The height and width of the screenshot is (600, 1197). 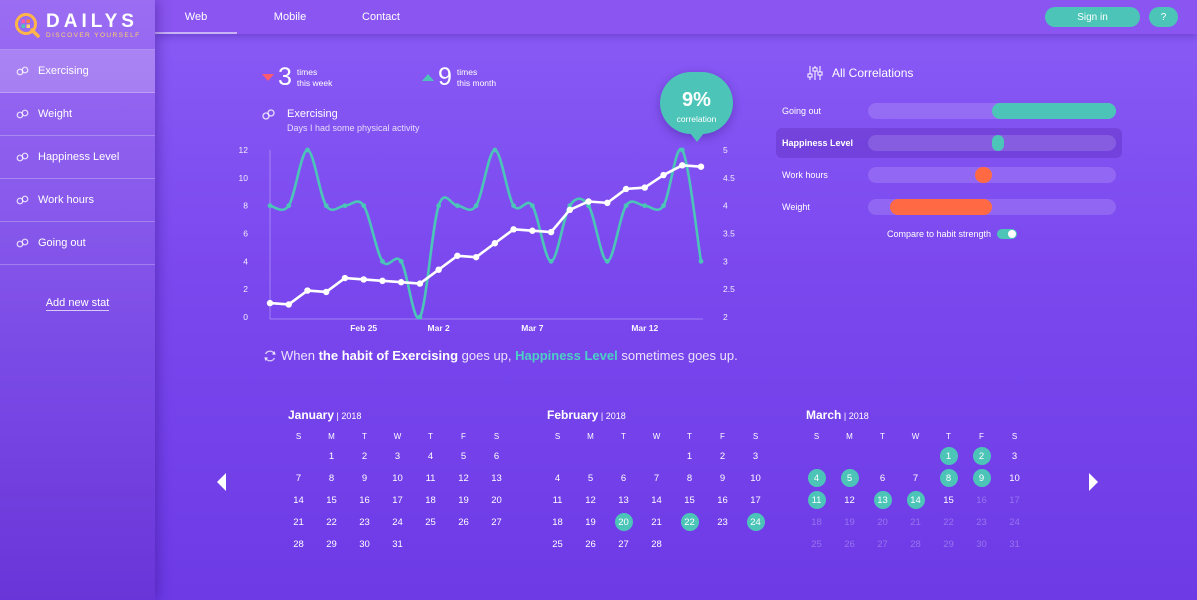 What do you see at coordinates (1092, 17) in the screenshot?
I see `sign-in-button: Sign in` at bounding box center [1092, 17].